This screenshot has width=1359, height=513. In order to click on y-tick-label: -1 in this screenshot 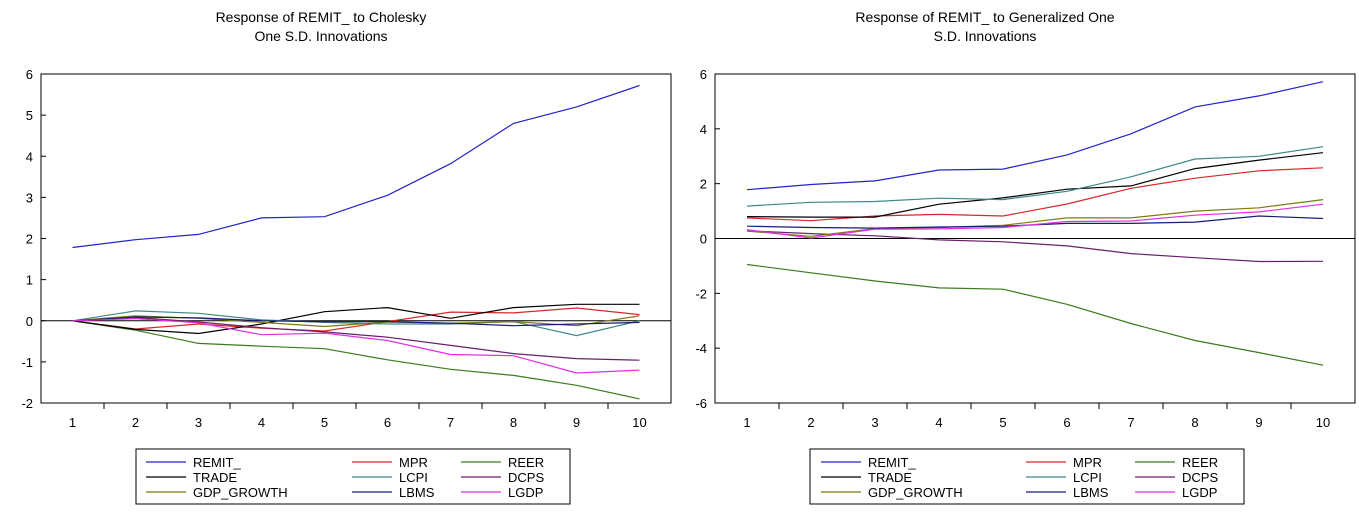, I will do `click(27, 362)`.